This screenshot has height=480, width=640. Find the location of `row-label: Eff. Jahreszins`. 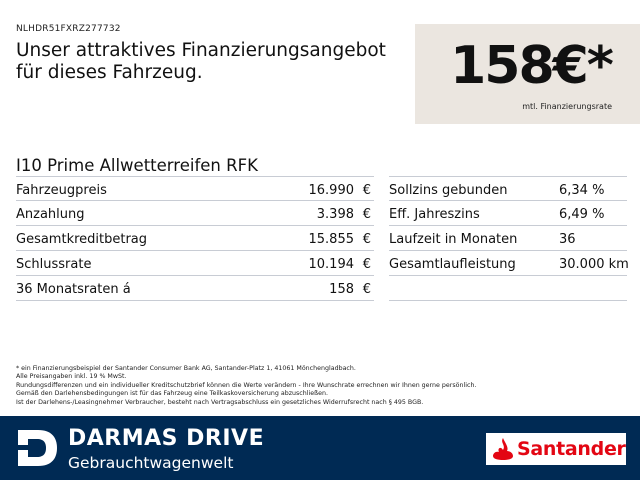

row-label: Eff. Jahreszins is located at coordinates (434, 214).